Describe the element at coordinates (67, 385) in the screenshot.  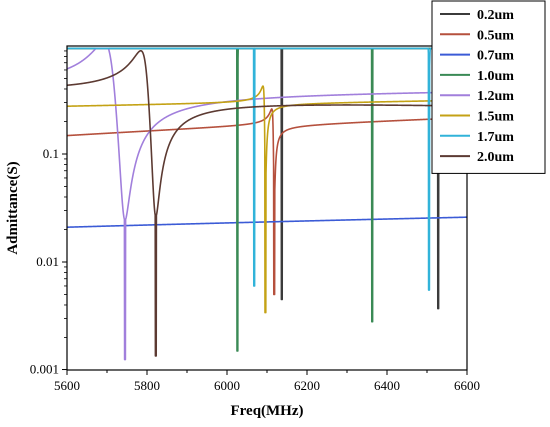
I see `x-tick-label: 5600` at that location.